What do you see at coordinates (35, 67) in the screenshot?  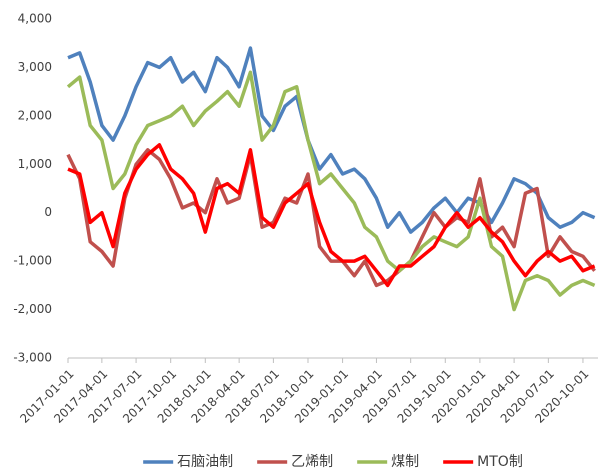 I see `y-tick-label: 3,000` at bounding box center [35, 67].